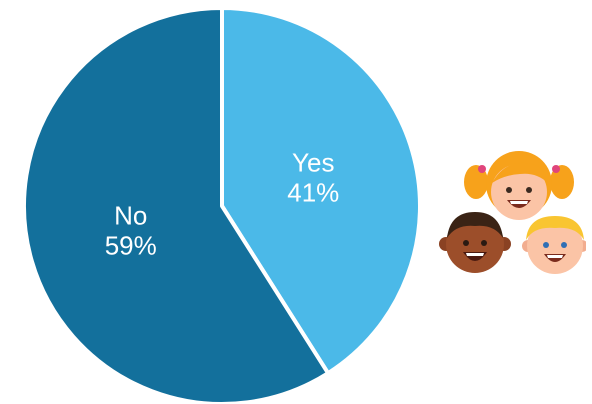  I want to click on slice-value-label: 41%, so click(313, 192).